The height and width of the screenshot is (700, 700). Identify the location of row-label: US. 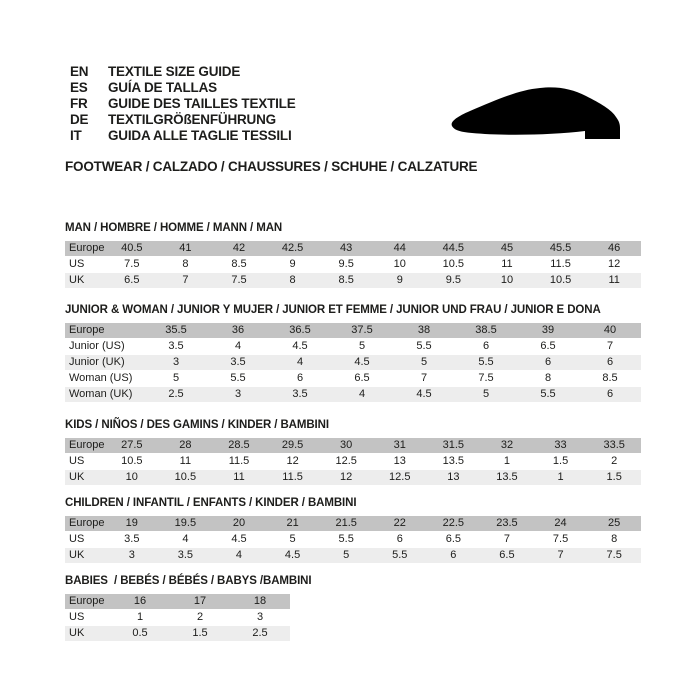
(85, 461).